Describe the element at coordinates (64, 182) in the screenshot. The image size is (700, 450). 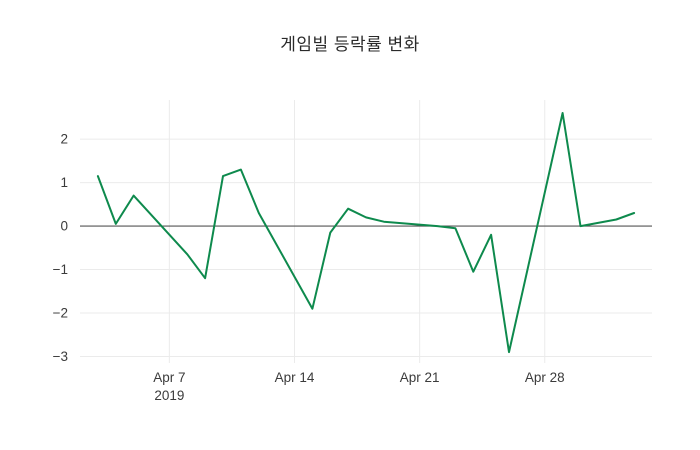
I see `y-tick-label: 1` at that location.